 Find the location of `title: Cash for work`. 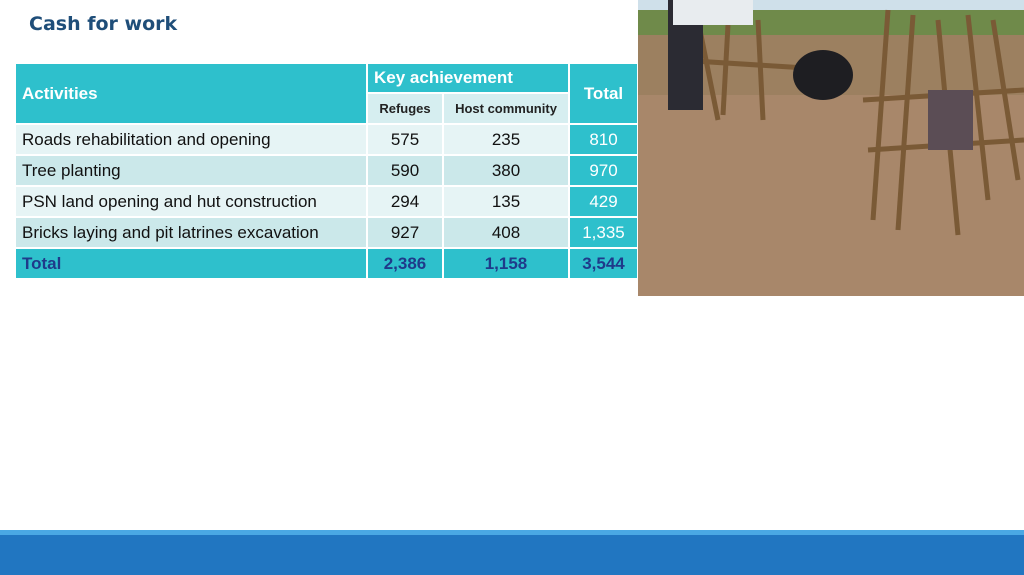

title: Cash for work is located at coordinates (103, 24).